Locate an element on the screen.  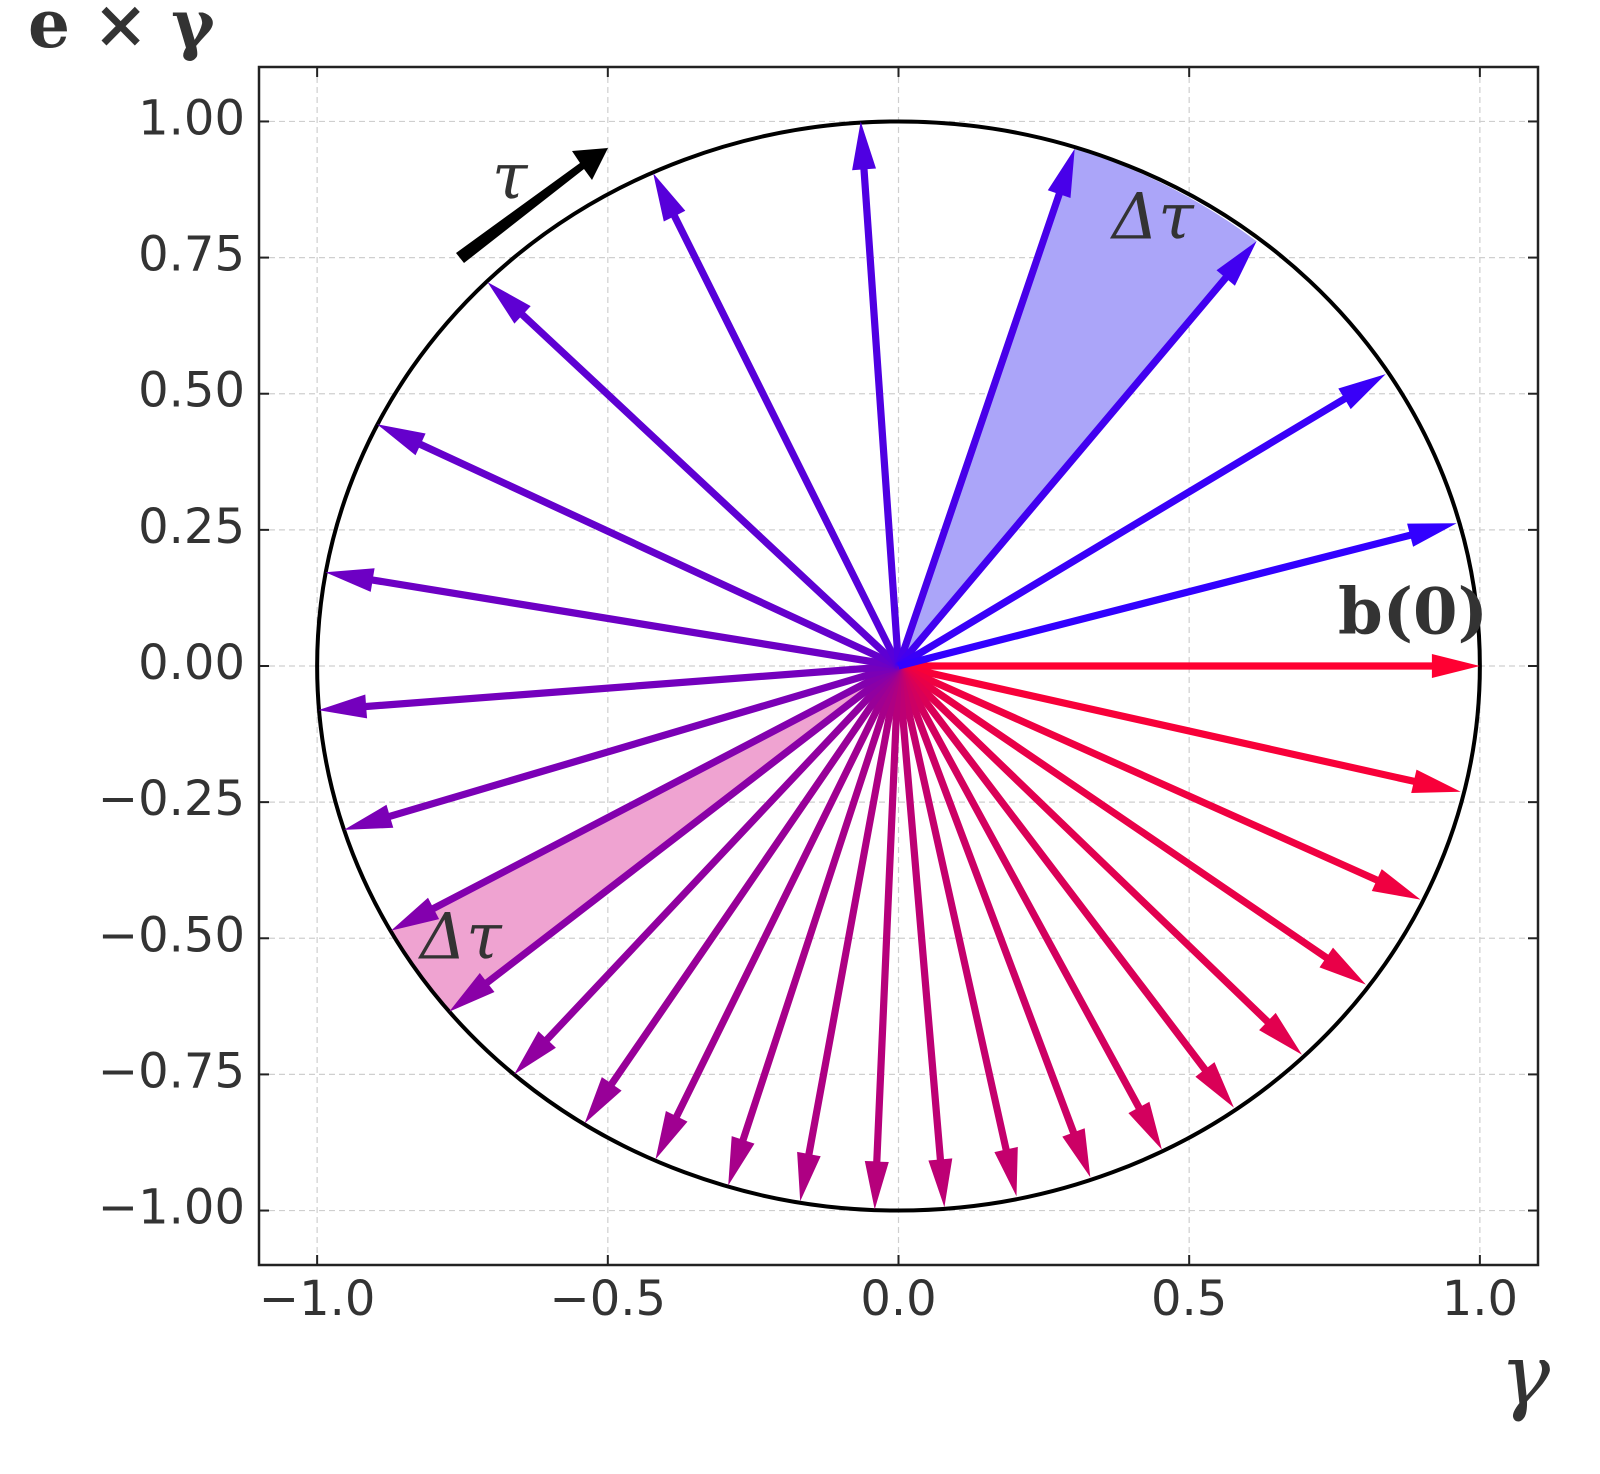
y-tick-label: −0.75 is located at coordinates (171, 1071).